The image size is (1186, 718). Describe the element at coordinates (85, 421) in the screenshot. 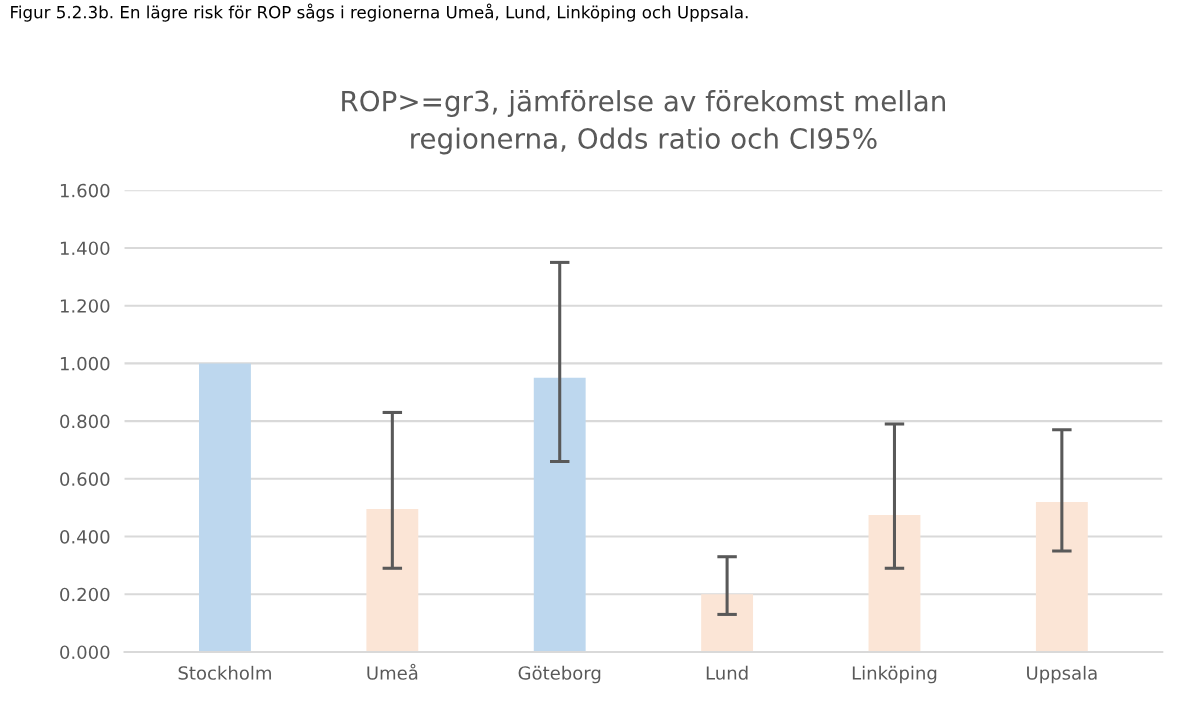

I see `y-tick-label: 0.800` at that location.